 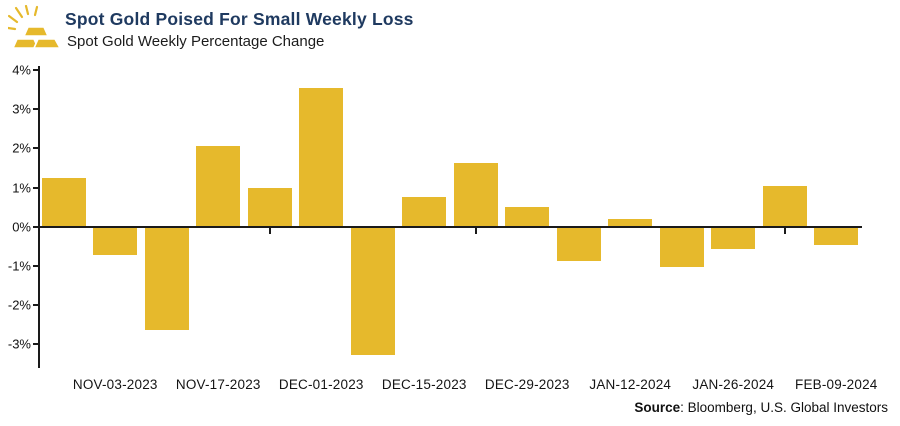 What do you see at coordinates (527, 384) in the screenshot?
I see `x-axis-label: DEC-29-2023` at bounding box center [527, 384].